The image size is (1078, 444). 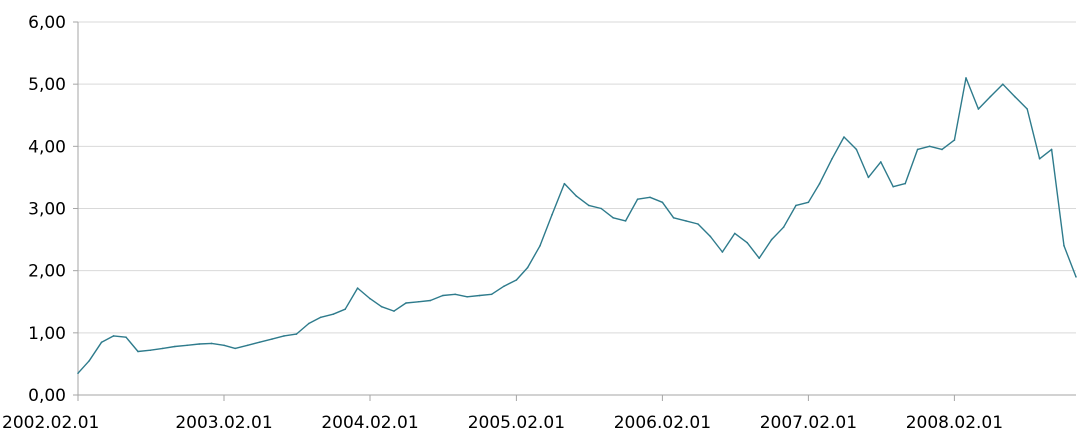 I want to click on y-axis-ticks: 0,00 1,00 2,00 3,00 4,00 5,00 6,00, so click(x=47, y=209).